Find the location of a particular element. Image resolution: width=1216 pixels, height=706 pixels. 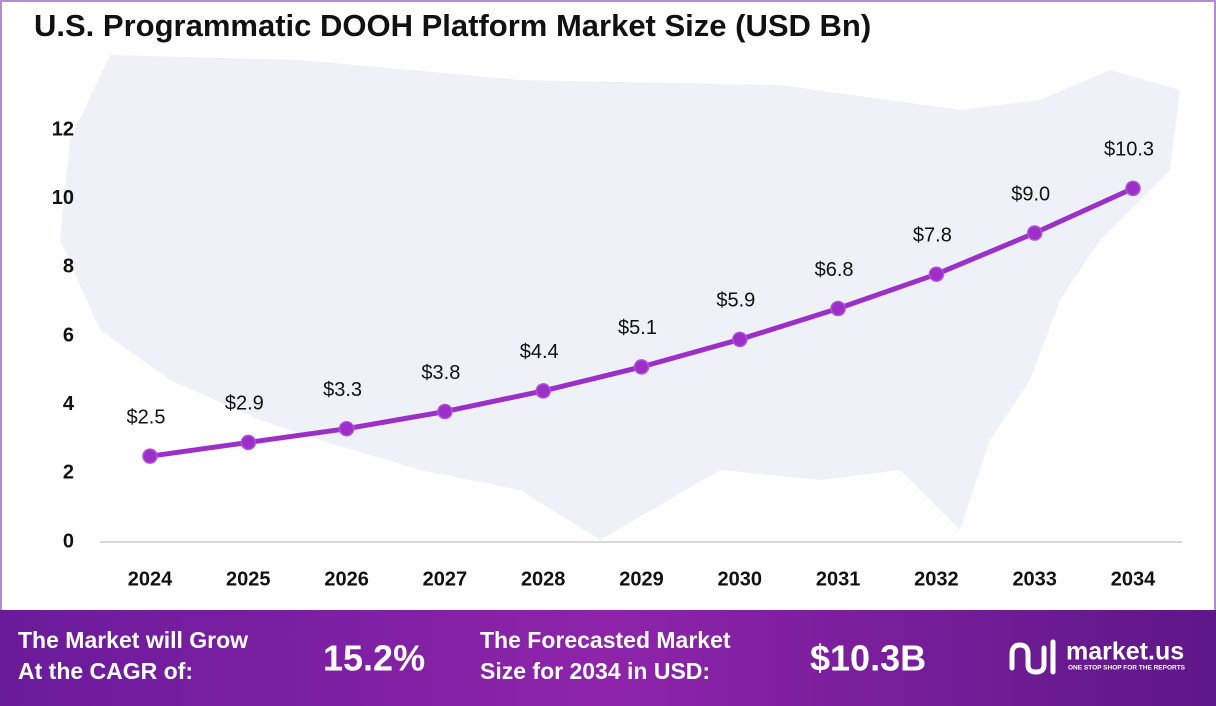

cagr-text: The Market will Grow is located at coordinates (133, 640).